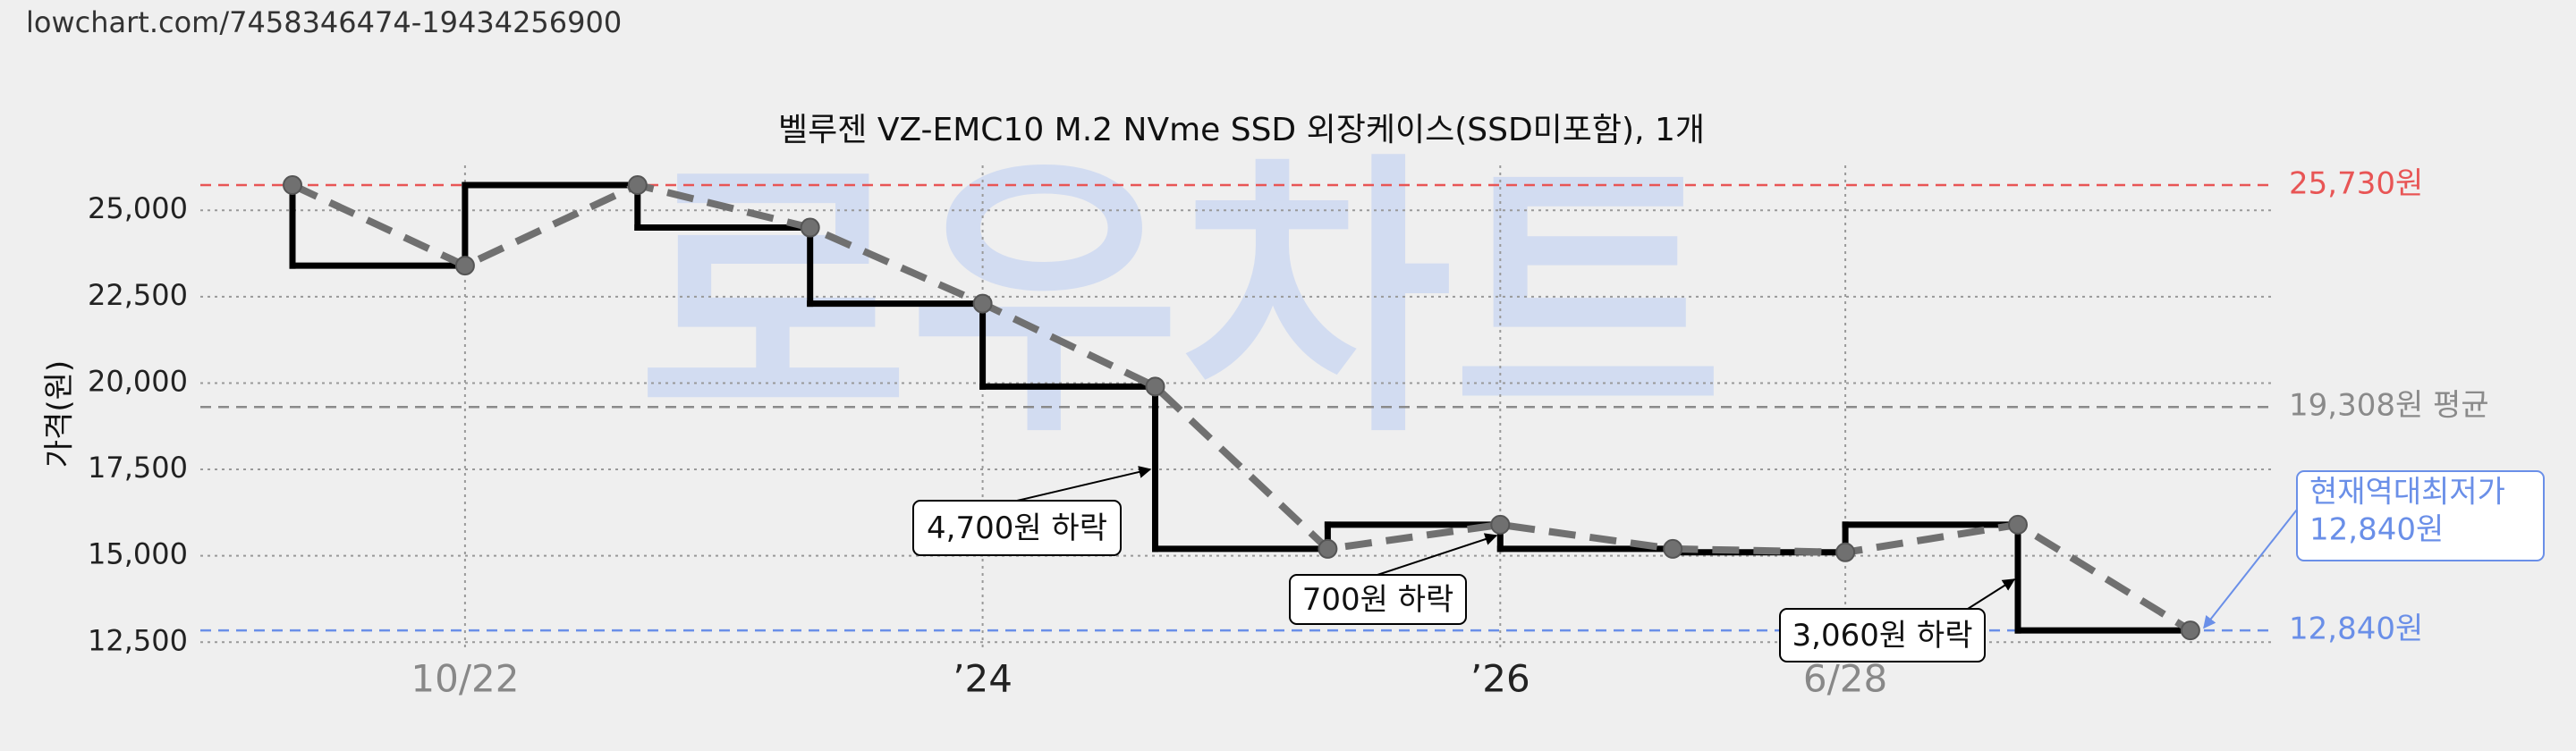  I want to click on annotation-text: 700원 하락, so click(1378, 600).